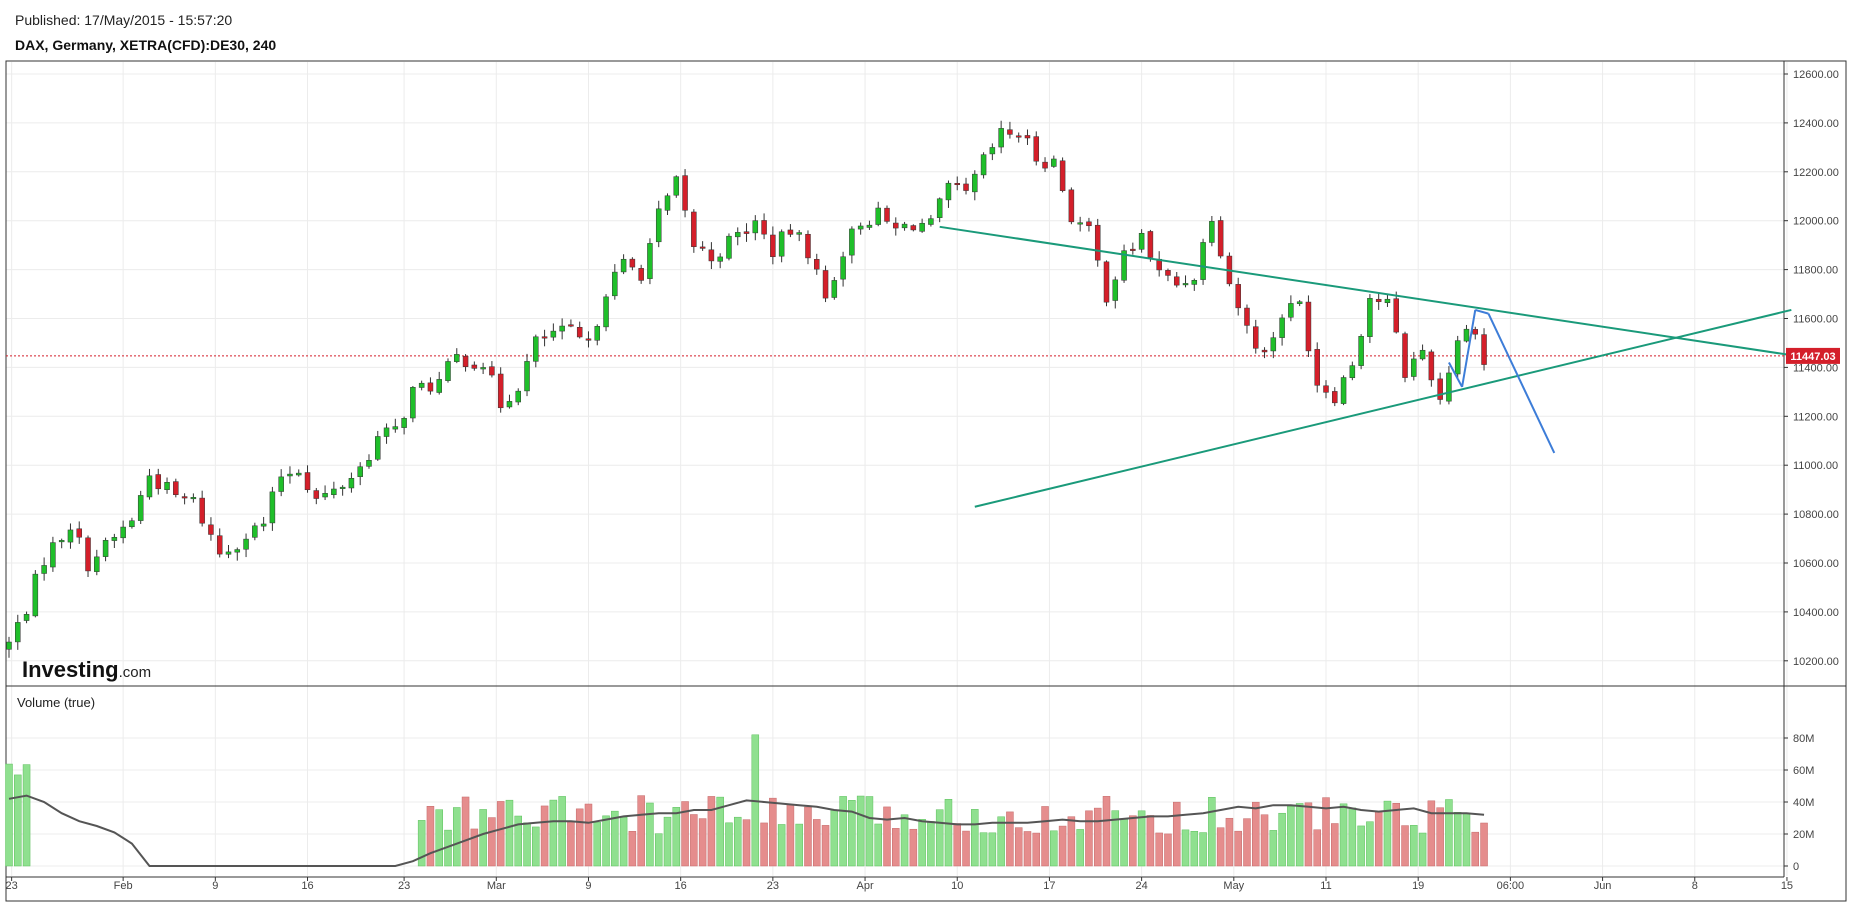 Image resolution: width=1852 pixels, height=907 pixels. I want to click on volume-tick-label: 80M, so click(1803, 739).